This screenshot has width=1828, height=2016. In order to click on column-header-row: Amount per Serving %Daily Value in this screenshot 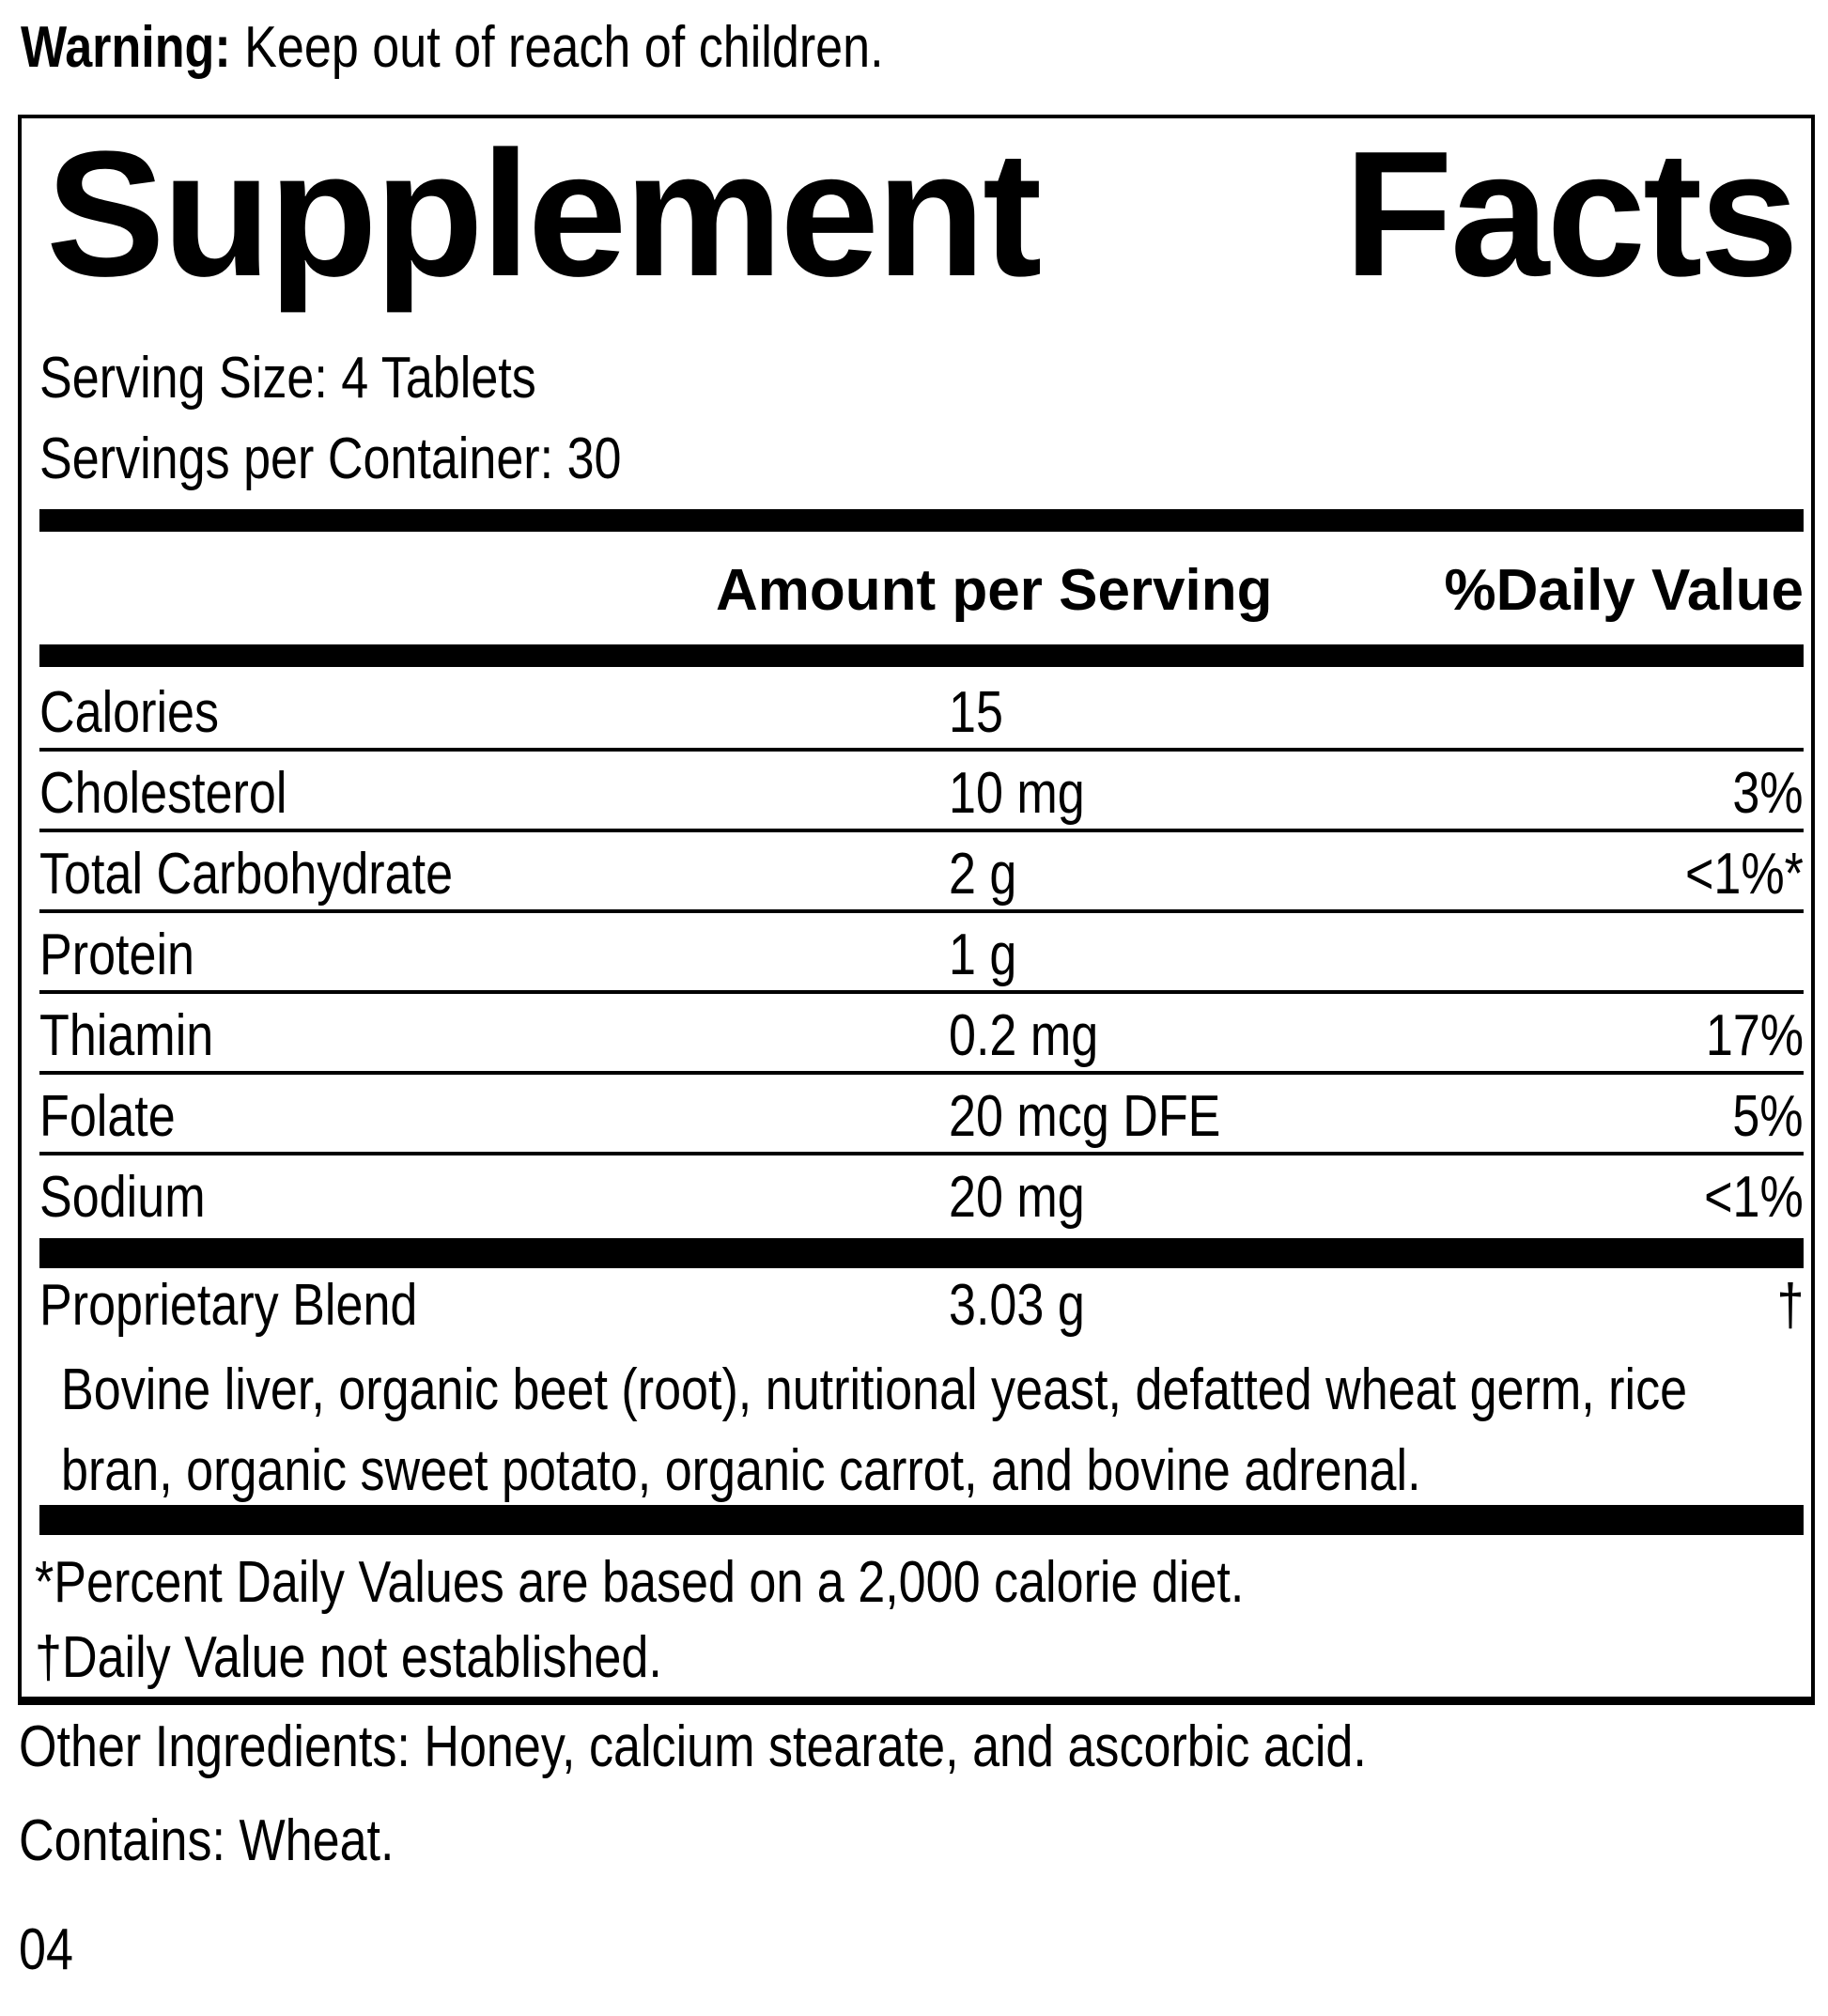, I will do `click(921, 591)`.